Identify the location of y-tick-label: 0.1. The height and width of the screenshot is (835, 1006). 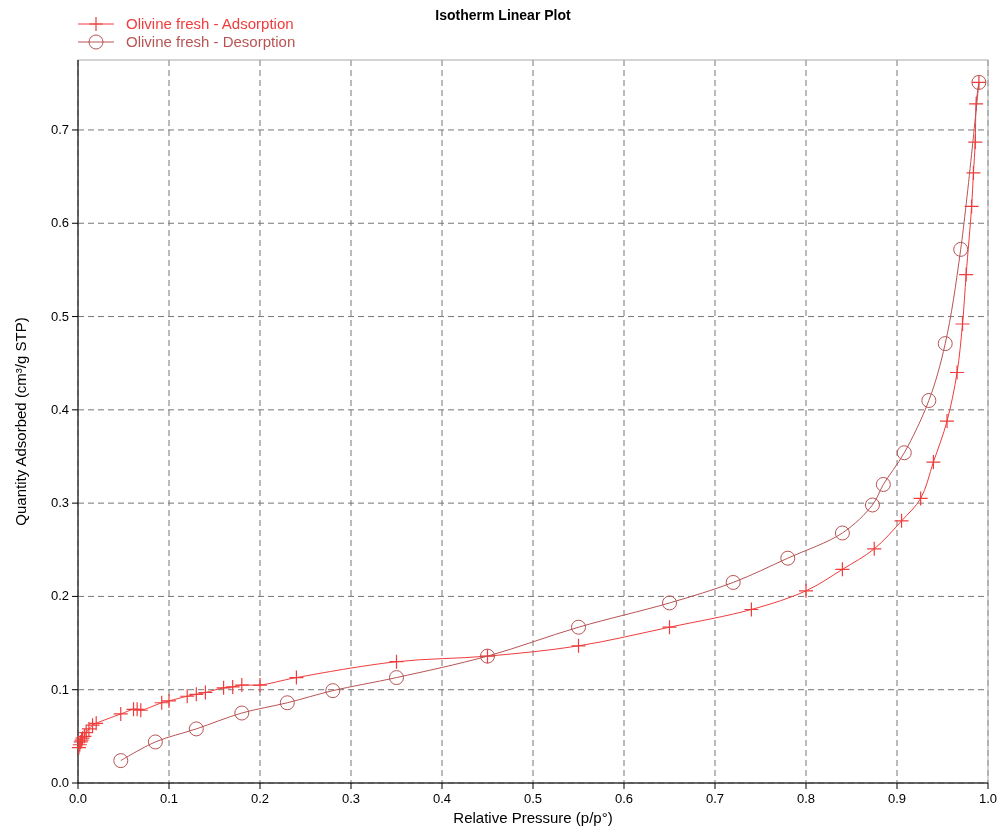
(59, 689).